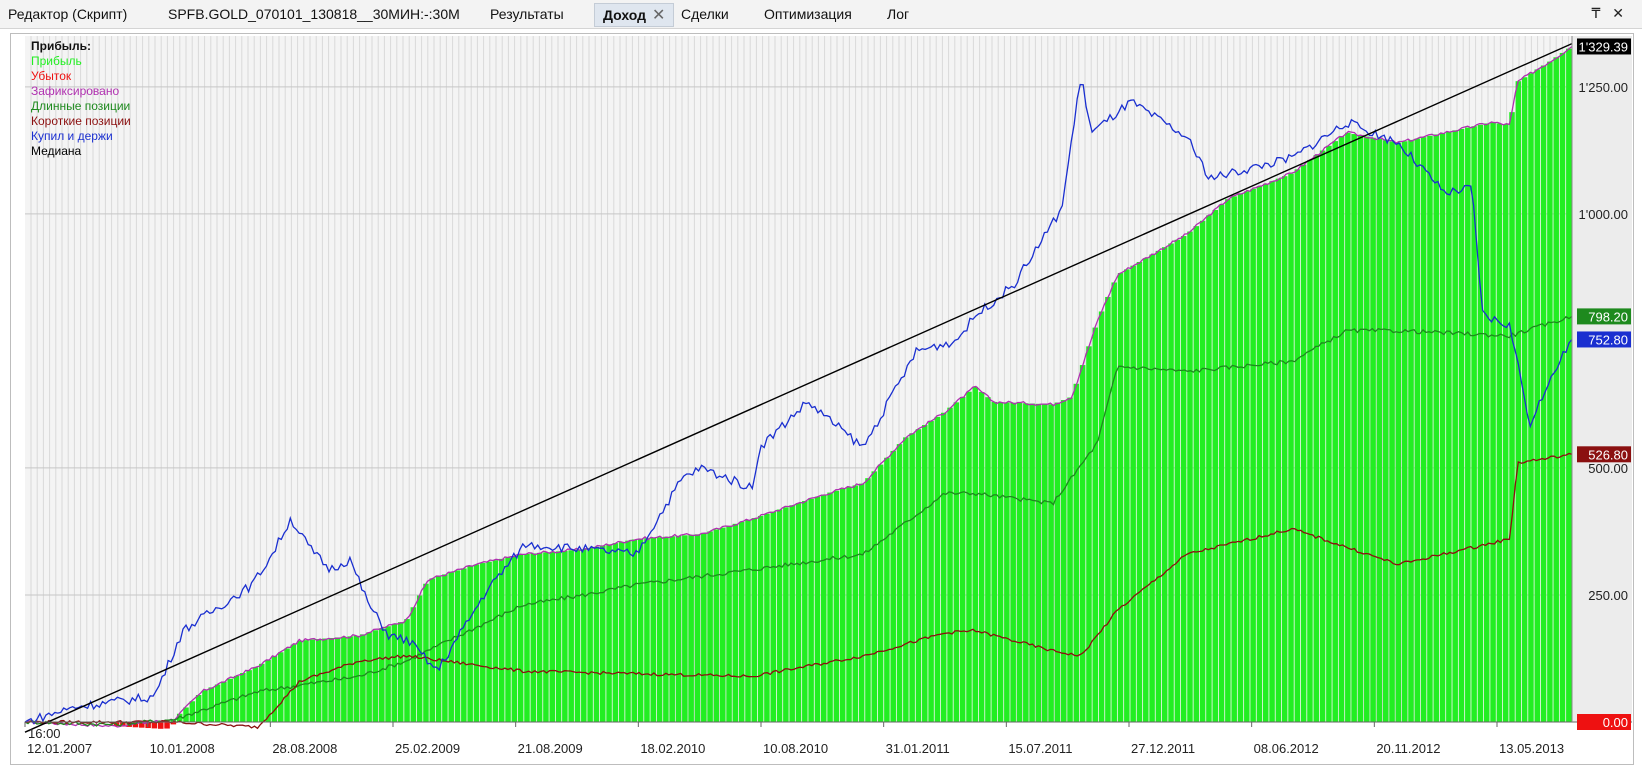 This screenshot has width=1642, height=770. I want to click on tab-instrument: SPFB.GOLD_070101_130818__30МИН:-:30M, so click(314, 14).